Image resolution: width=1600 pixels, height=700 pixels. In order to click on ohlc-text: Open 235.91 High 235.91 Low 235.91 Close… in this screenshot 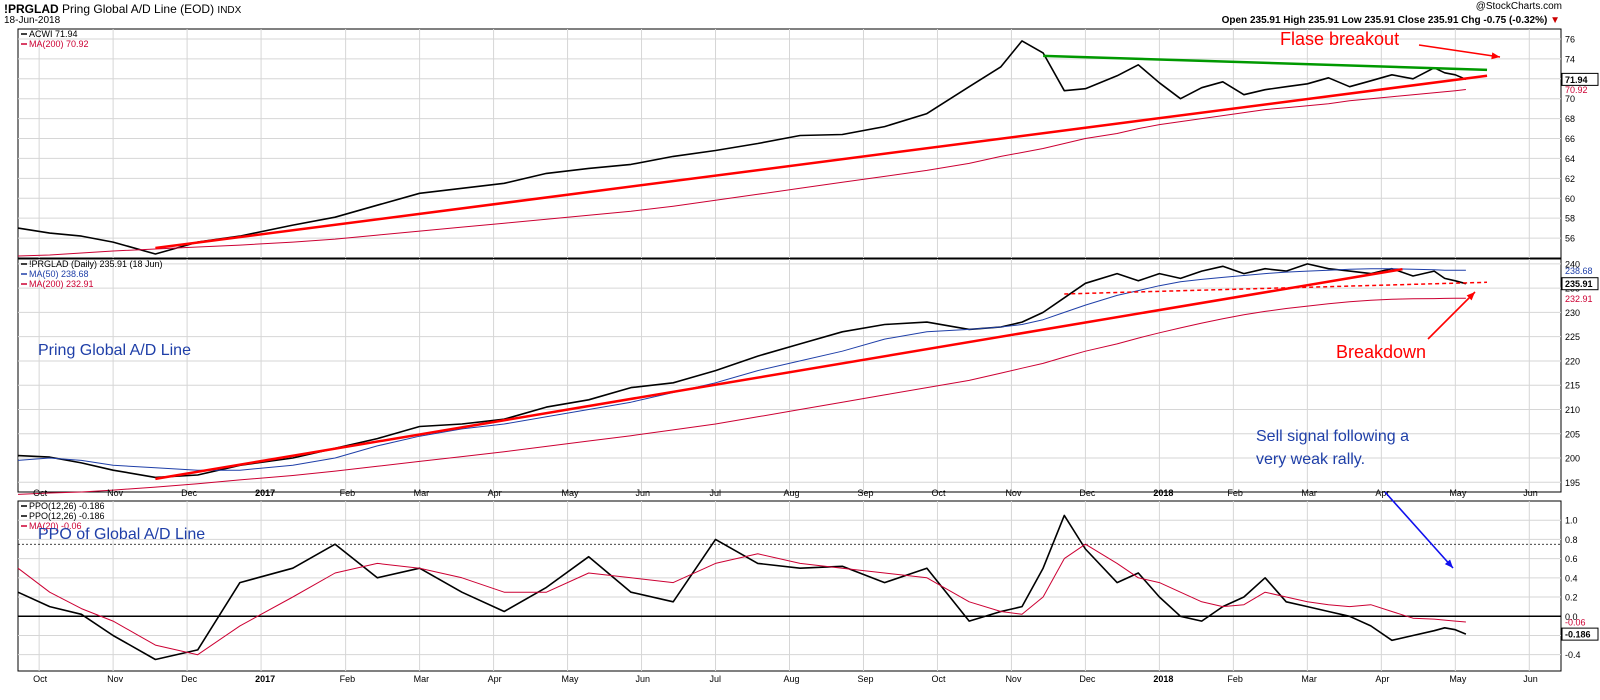, I will do `click(1384, 20)`.